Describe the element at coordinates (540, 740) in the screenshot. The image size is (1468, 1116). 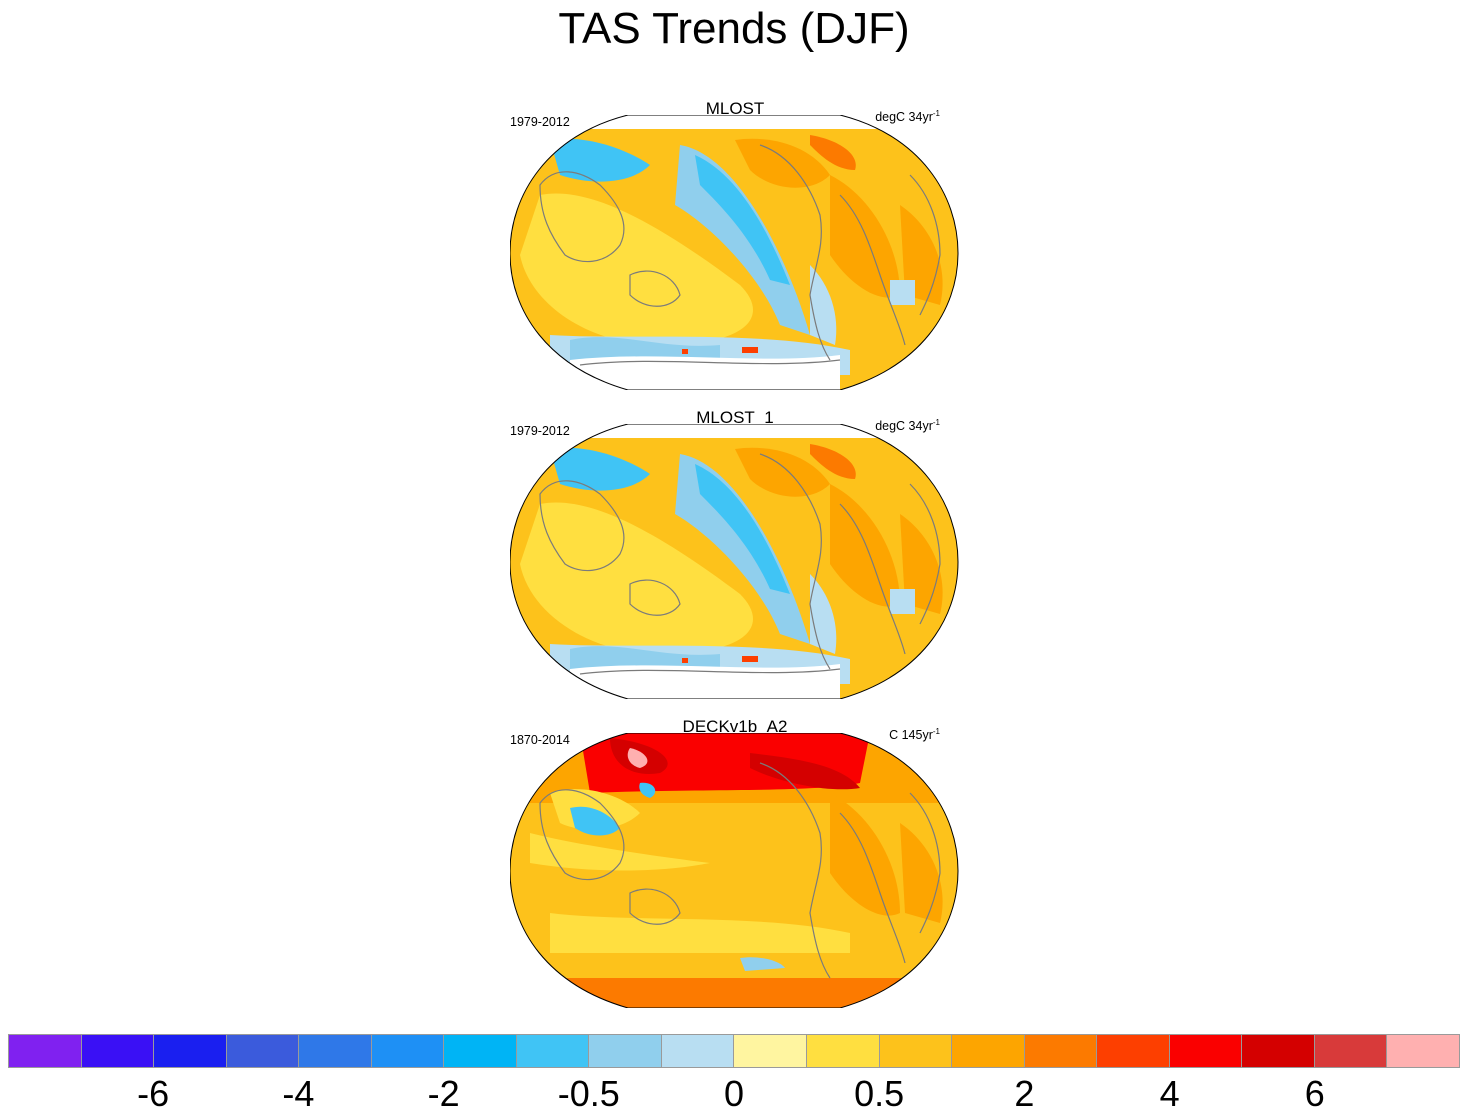
I see `panel-period: 1870-2014` at that location.